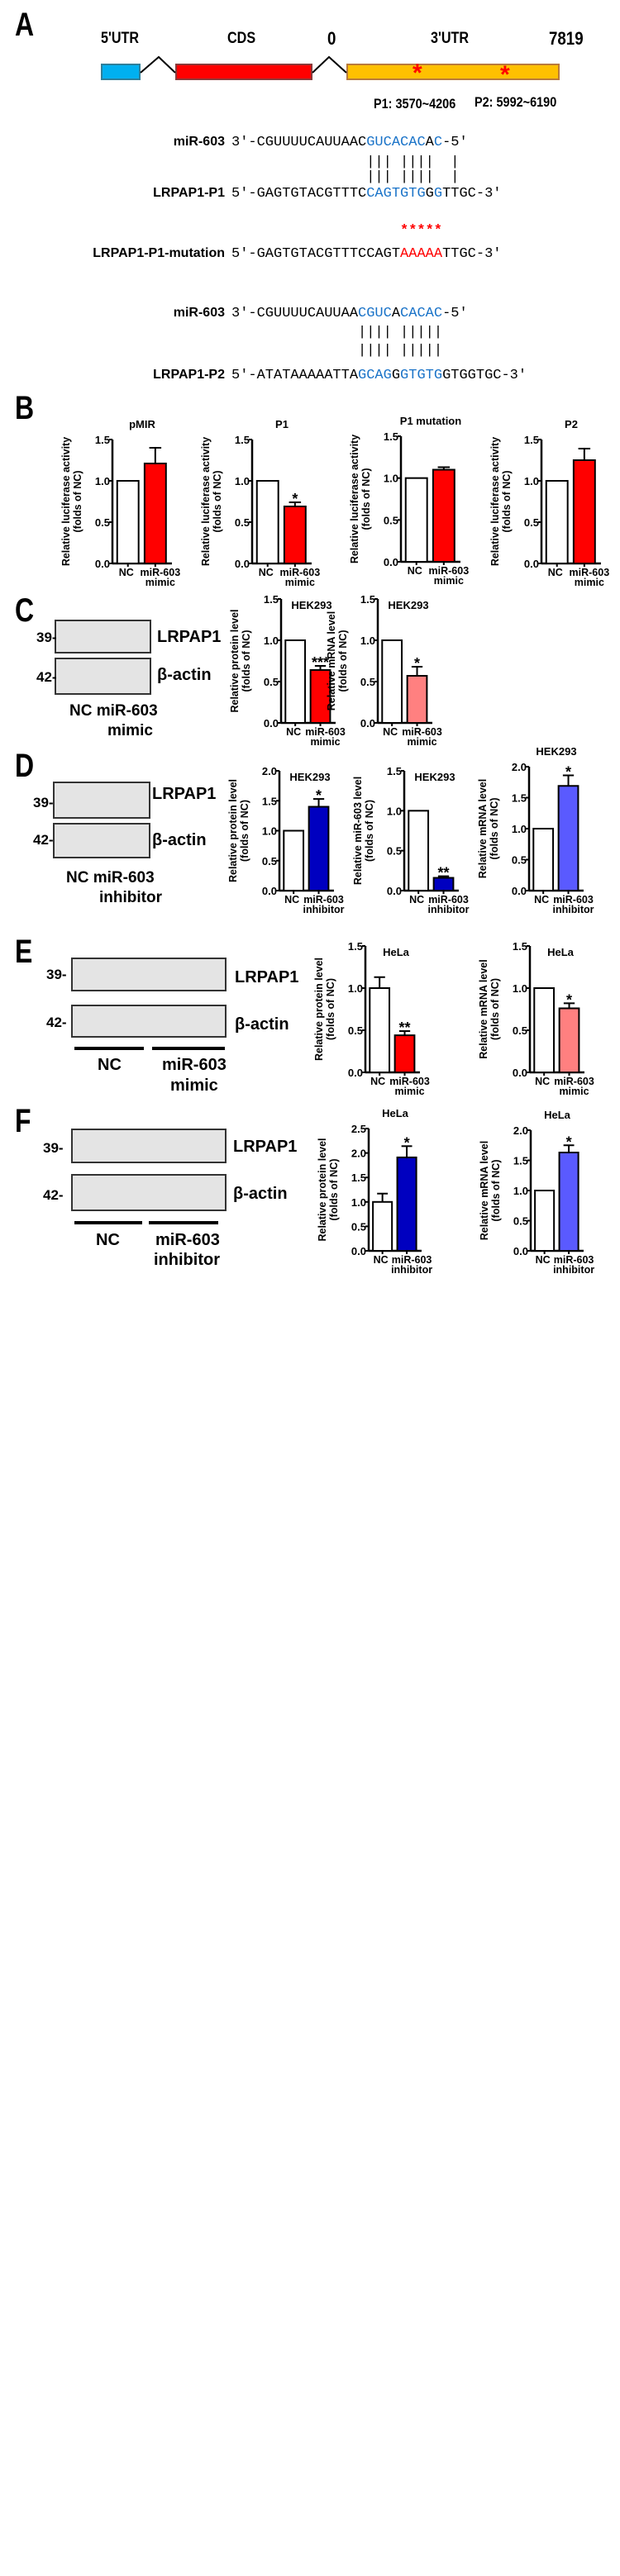 The height and width of the screenshot is (2576, 620). What do you see at coordinates (159, 253) in the screenshot?
I see `sequence-label: LRPAP1-P1-mutation` at bounding box center [159, 253].